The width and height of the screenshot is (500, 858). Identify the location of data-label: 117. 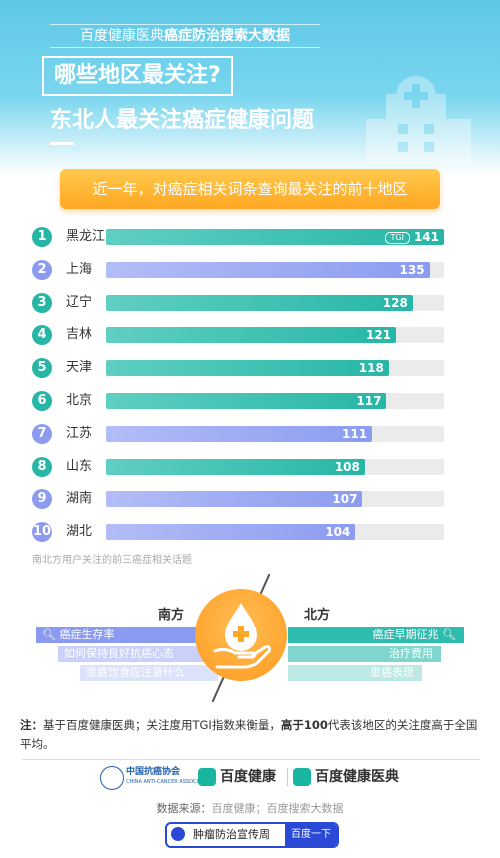
(369, 401).